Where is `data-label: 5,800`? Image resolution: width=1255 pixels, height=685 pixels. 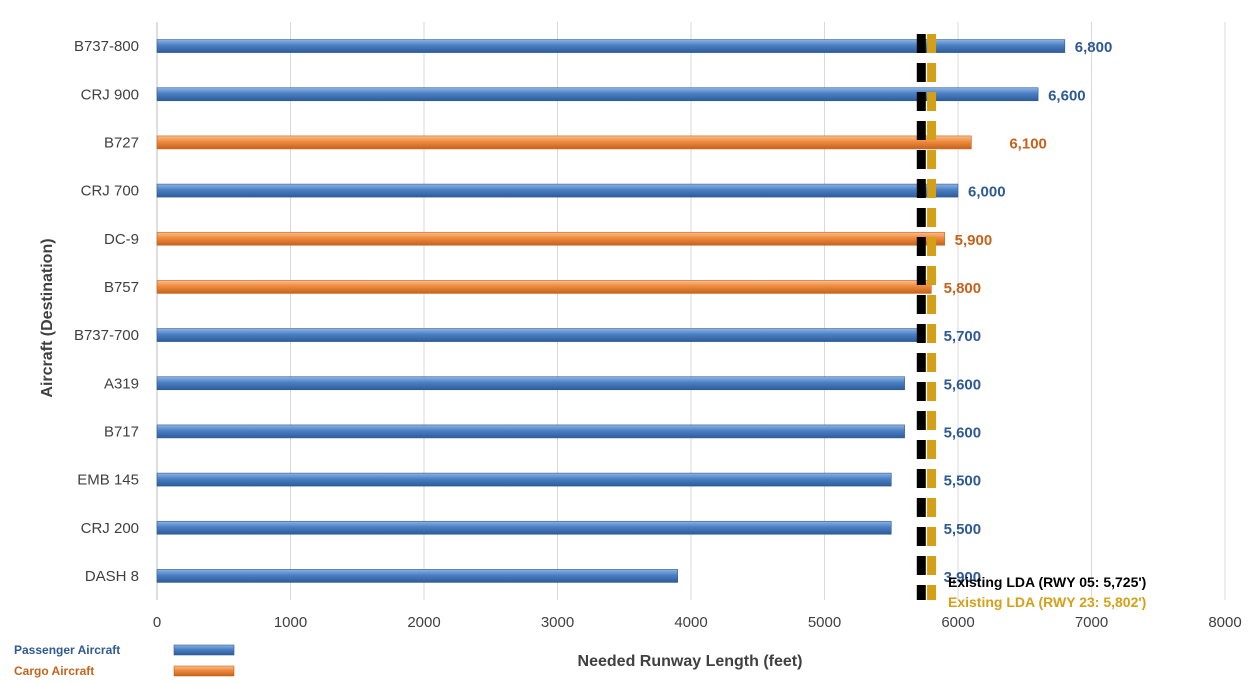 data-label: 5,800 is located at coordinates (963, 288).